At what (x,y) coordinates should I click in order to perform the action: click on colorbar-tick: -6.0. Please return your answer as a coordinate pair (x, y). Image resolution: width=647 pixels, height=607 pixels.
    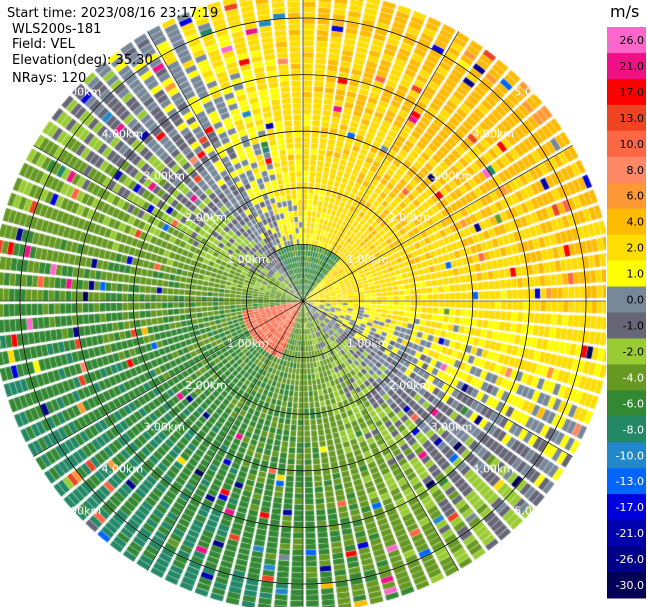
    Looking at the image, I should click on (633, 403).